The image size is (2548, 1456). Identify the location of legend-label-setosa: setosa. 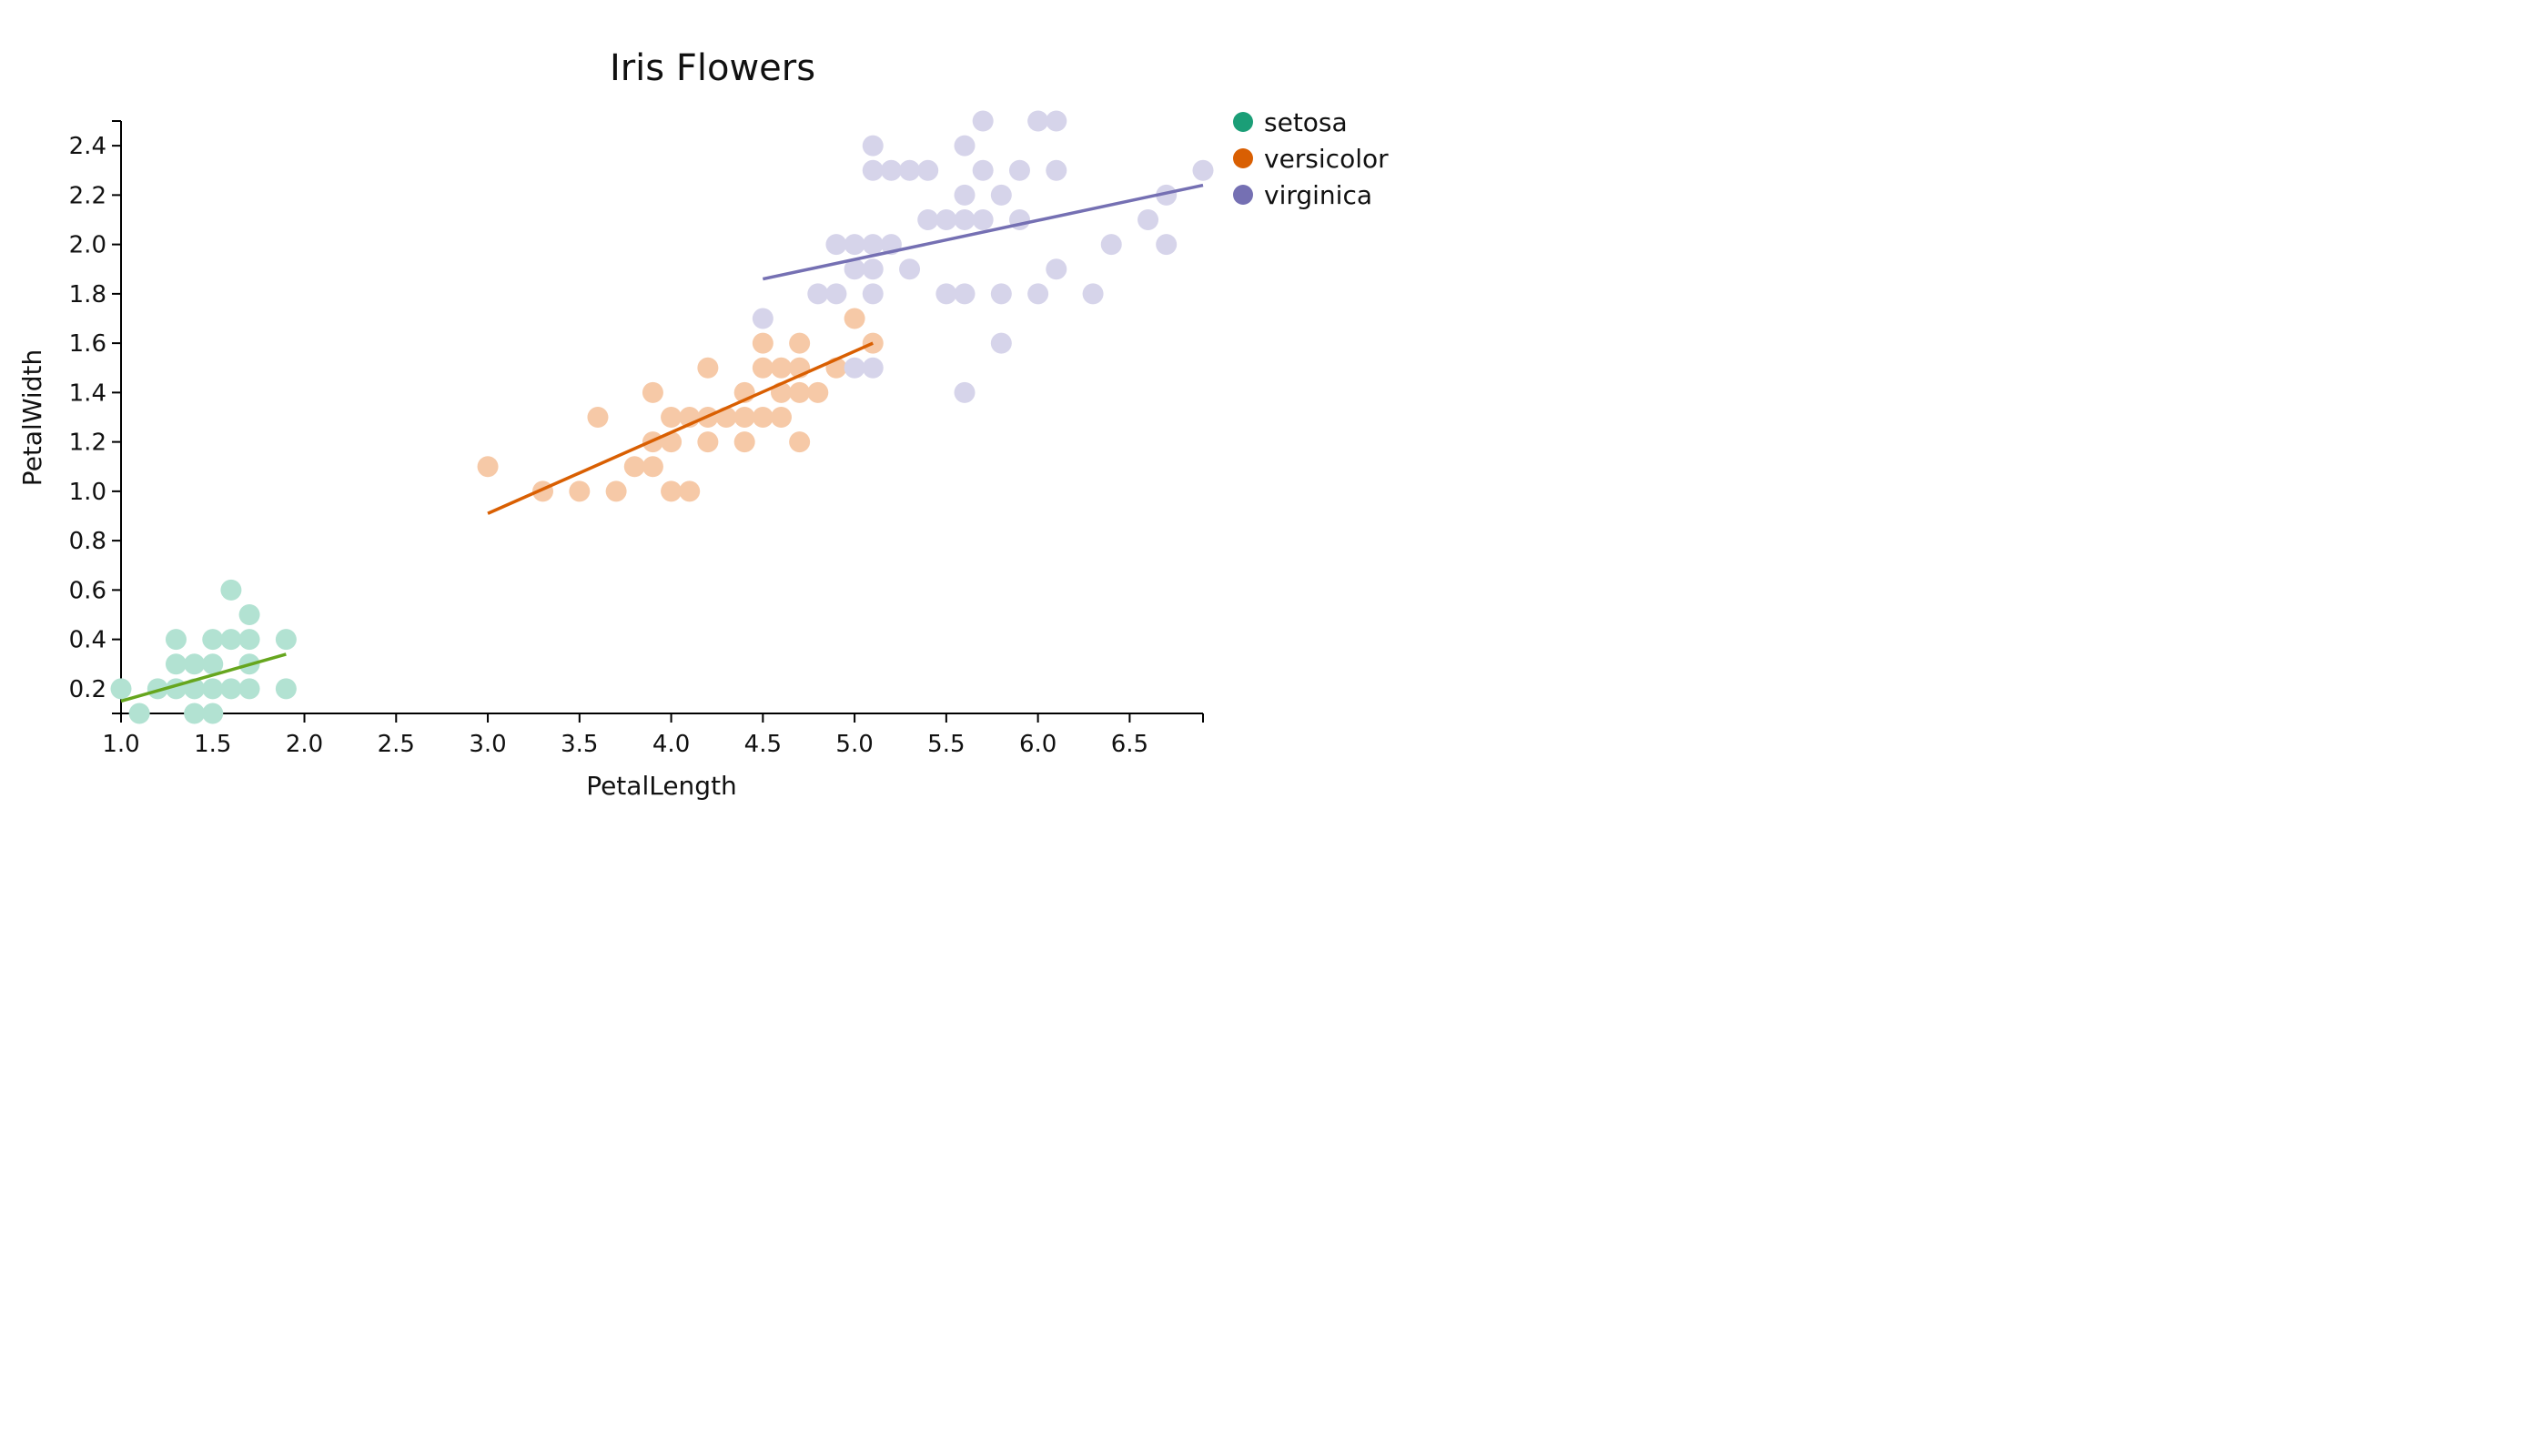
(1306, 122).